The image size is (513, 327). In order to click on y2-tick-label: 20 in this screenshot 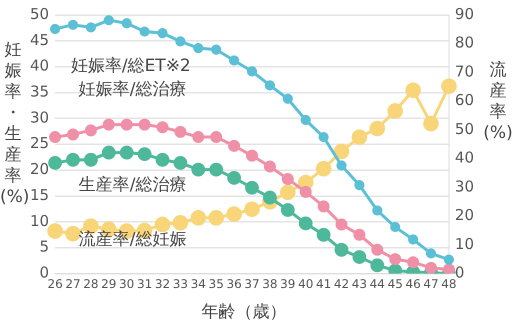, I will do `click(464, 215)`.